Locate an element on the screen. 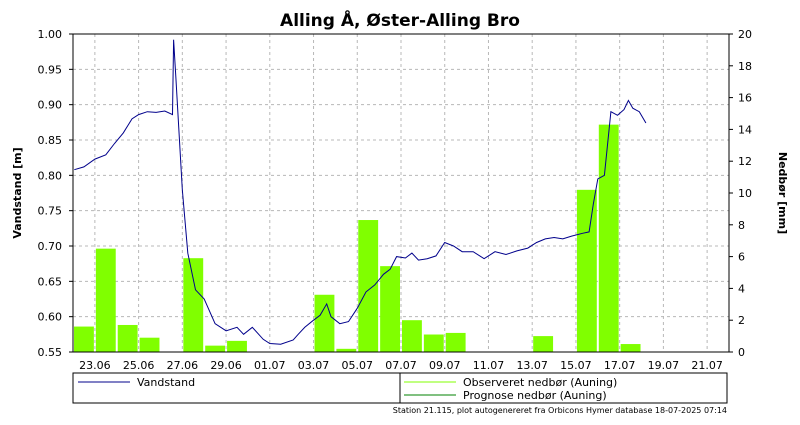  y2-tick-label: 10 is located at coordinates (745, 193).